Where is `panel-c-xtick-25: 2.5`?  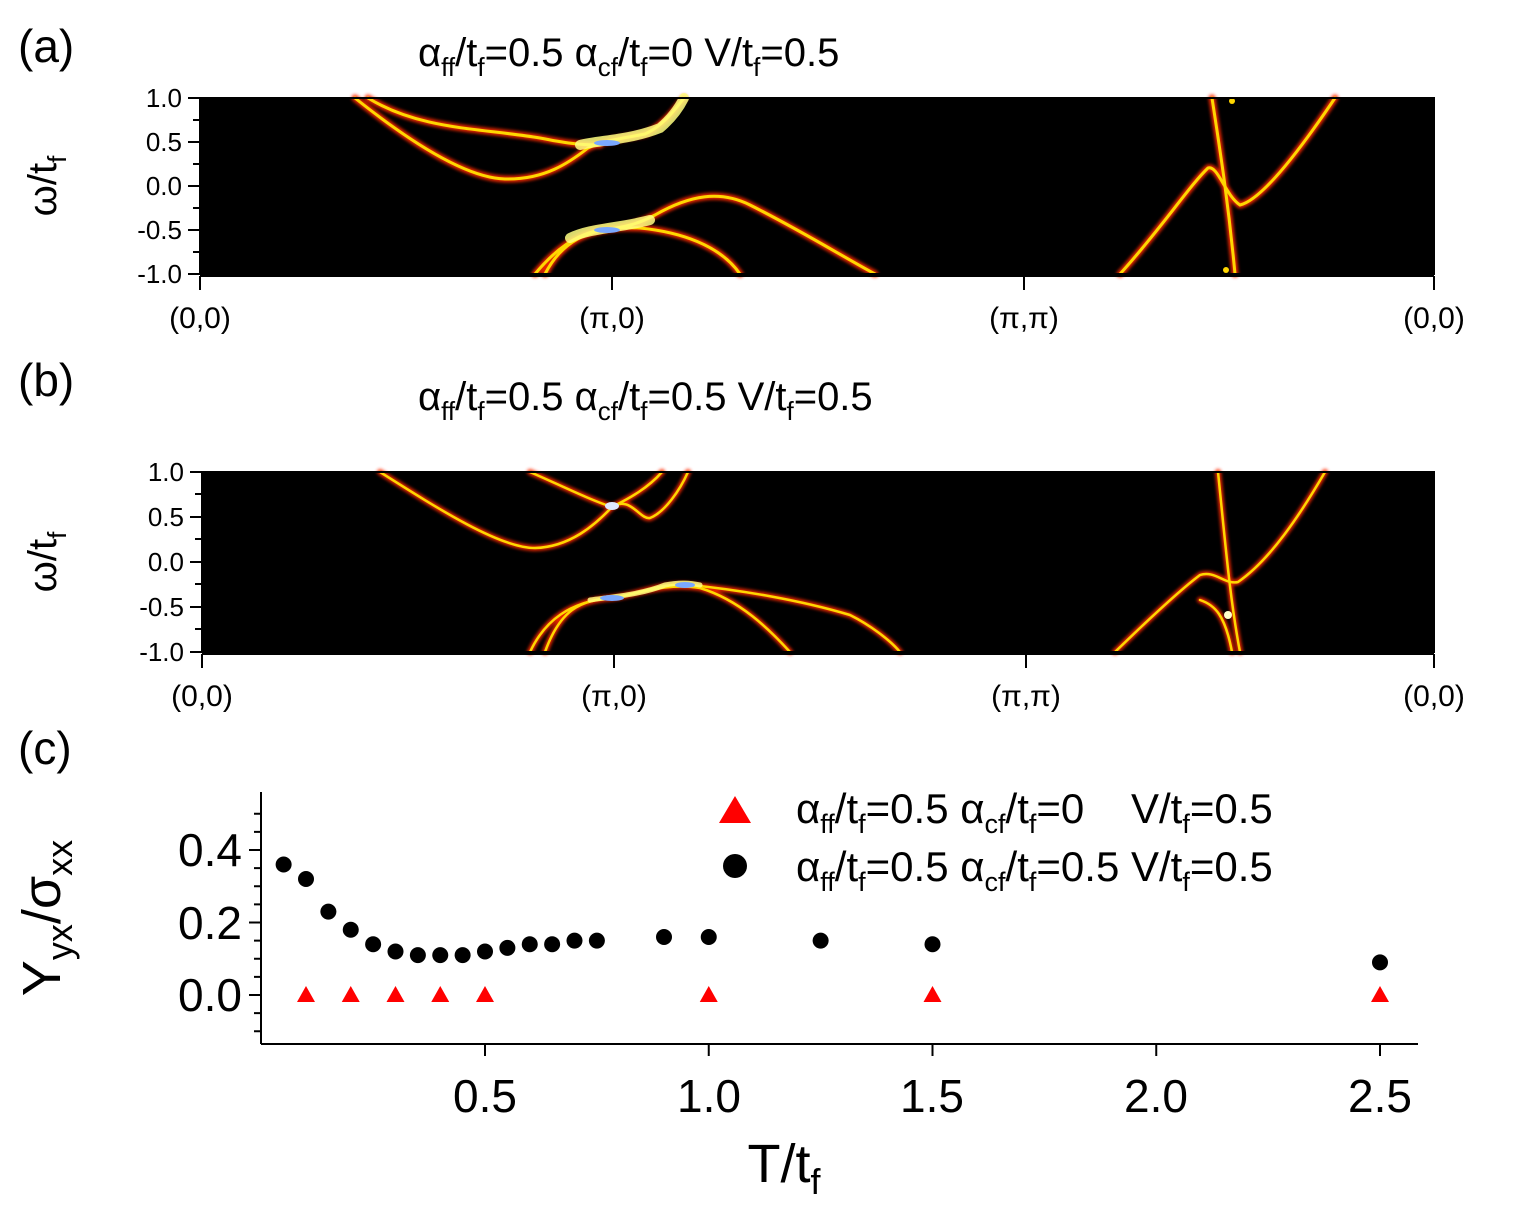
panel-c-xtick-25: 2.5 is located at coordinates (1380, 1096).